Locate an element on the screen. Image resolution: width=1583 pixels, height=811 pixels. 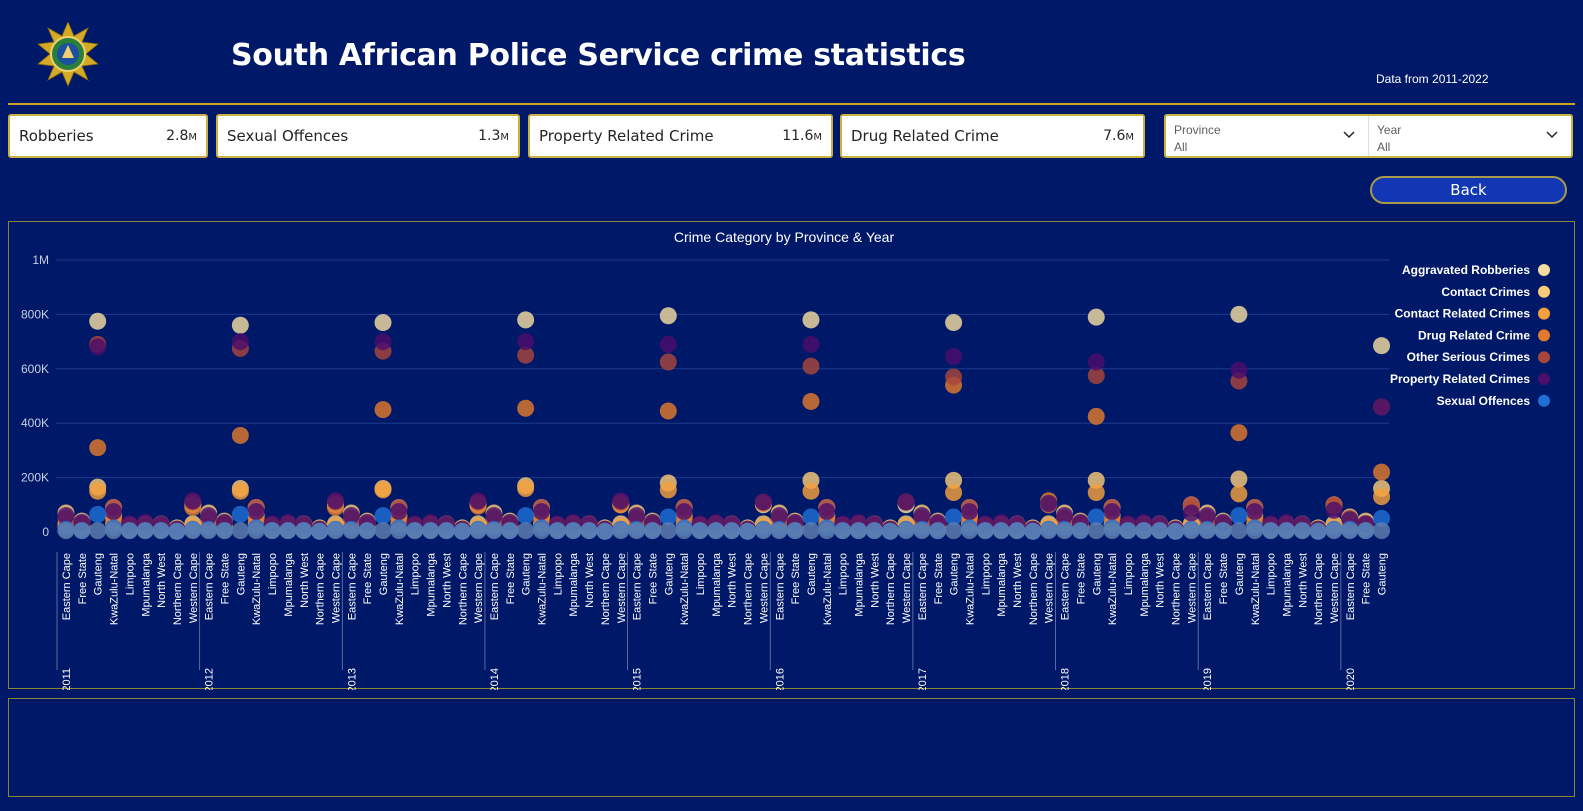
year-slicer: Year All is located at coordinates (1469, 136).